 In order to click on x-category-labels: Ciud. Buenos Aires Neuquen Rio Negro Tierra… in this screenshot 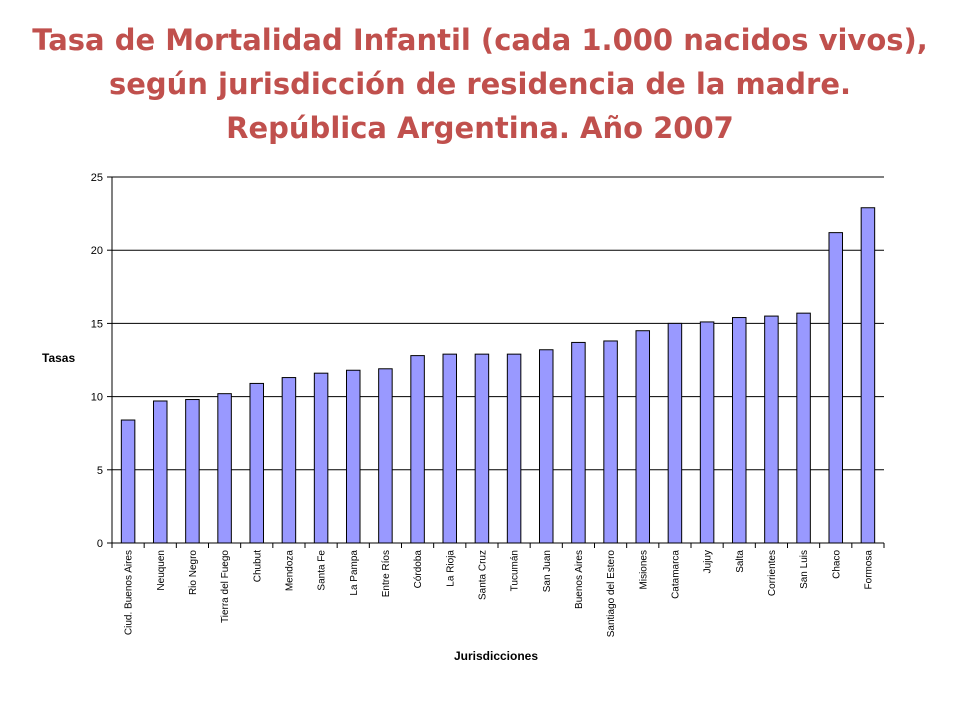, I will do `click(499, 594)`.